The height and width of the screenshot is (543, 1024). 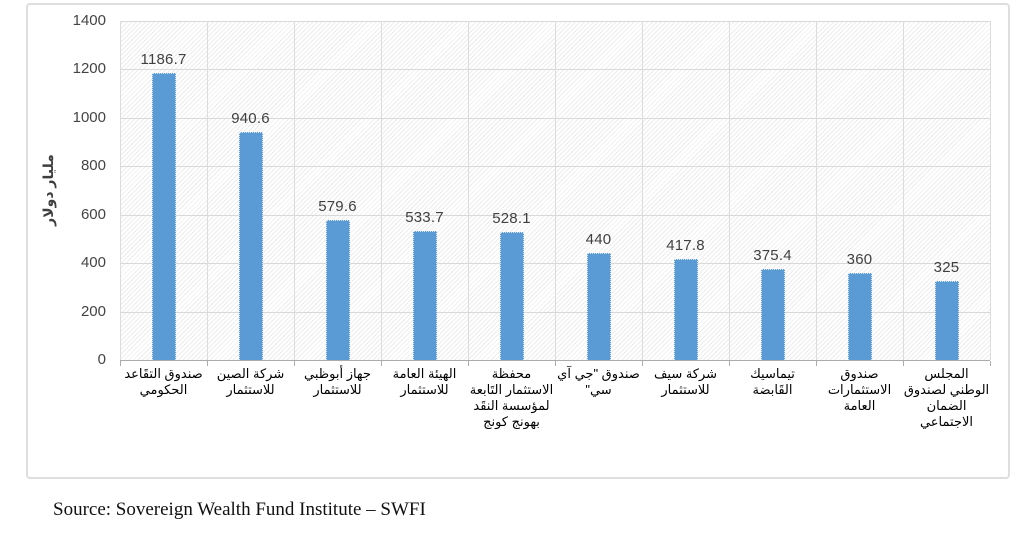 What do you see at coordinates (946, 268) in the screenshot?
I see `bar-value-label: 325` at bounding box center [946, 268].